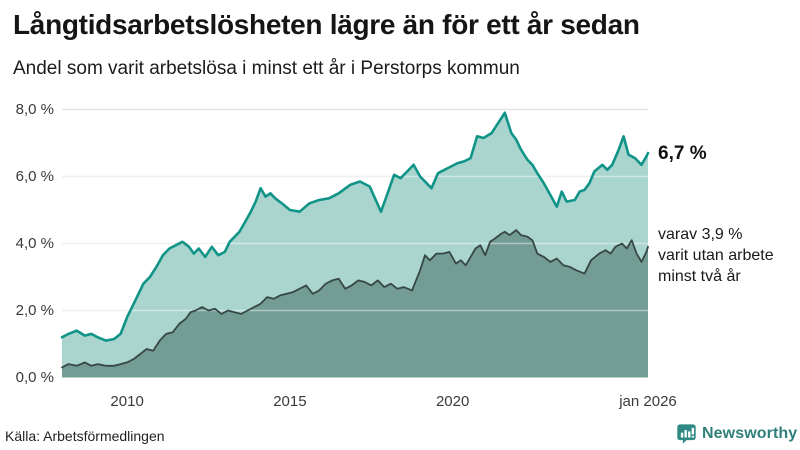  What do you see at coordinates (750, 433) in the screenshot?
I see `newsworthy-wordmark: Newsworthy` at bounding box center [750, 433].